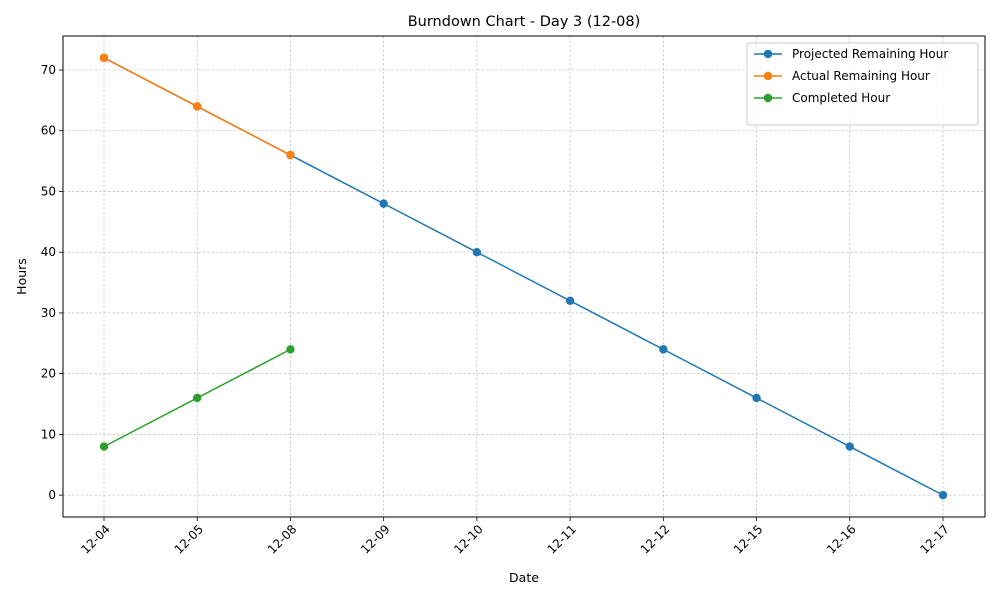 This screenshot has width=1000, height=600. Describe the element at coordinates (870, 54) in the screenshot. I see `legend-label: Projected Remaining Hour` at that location.